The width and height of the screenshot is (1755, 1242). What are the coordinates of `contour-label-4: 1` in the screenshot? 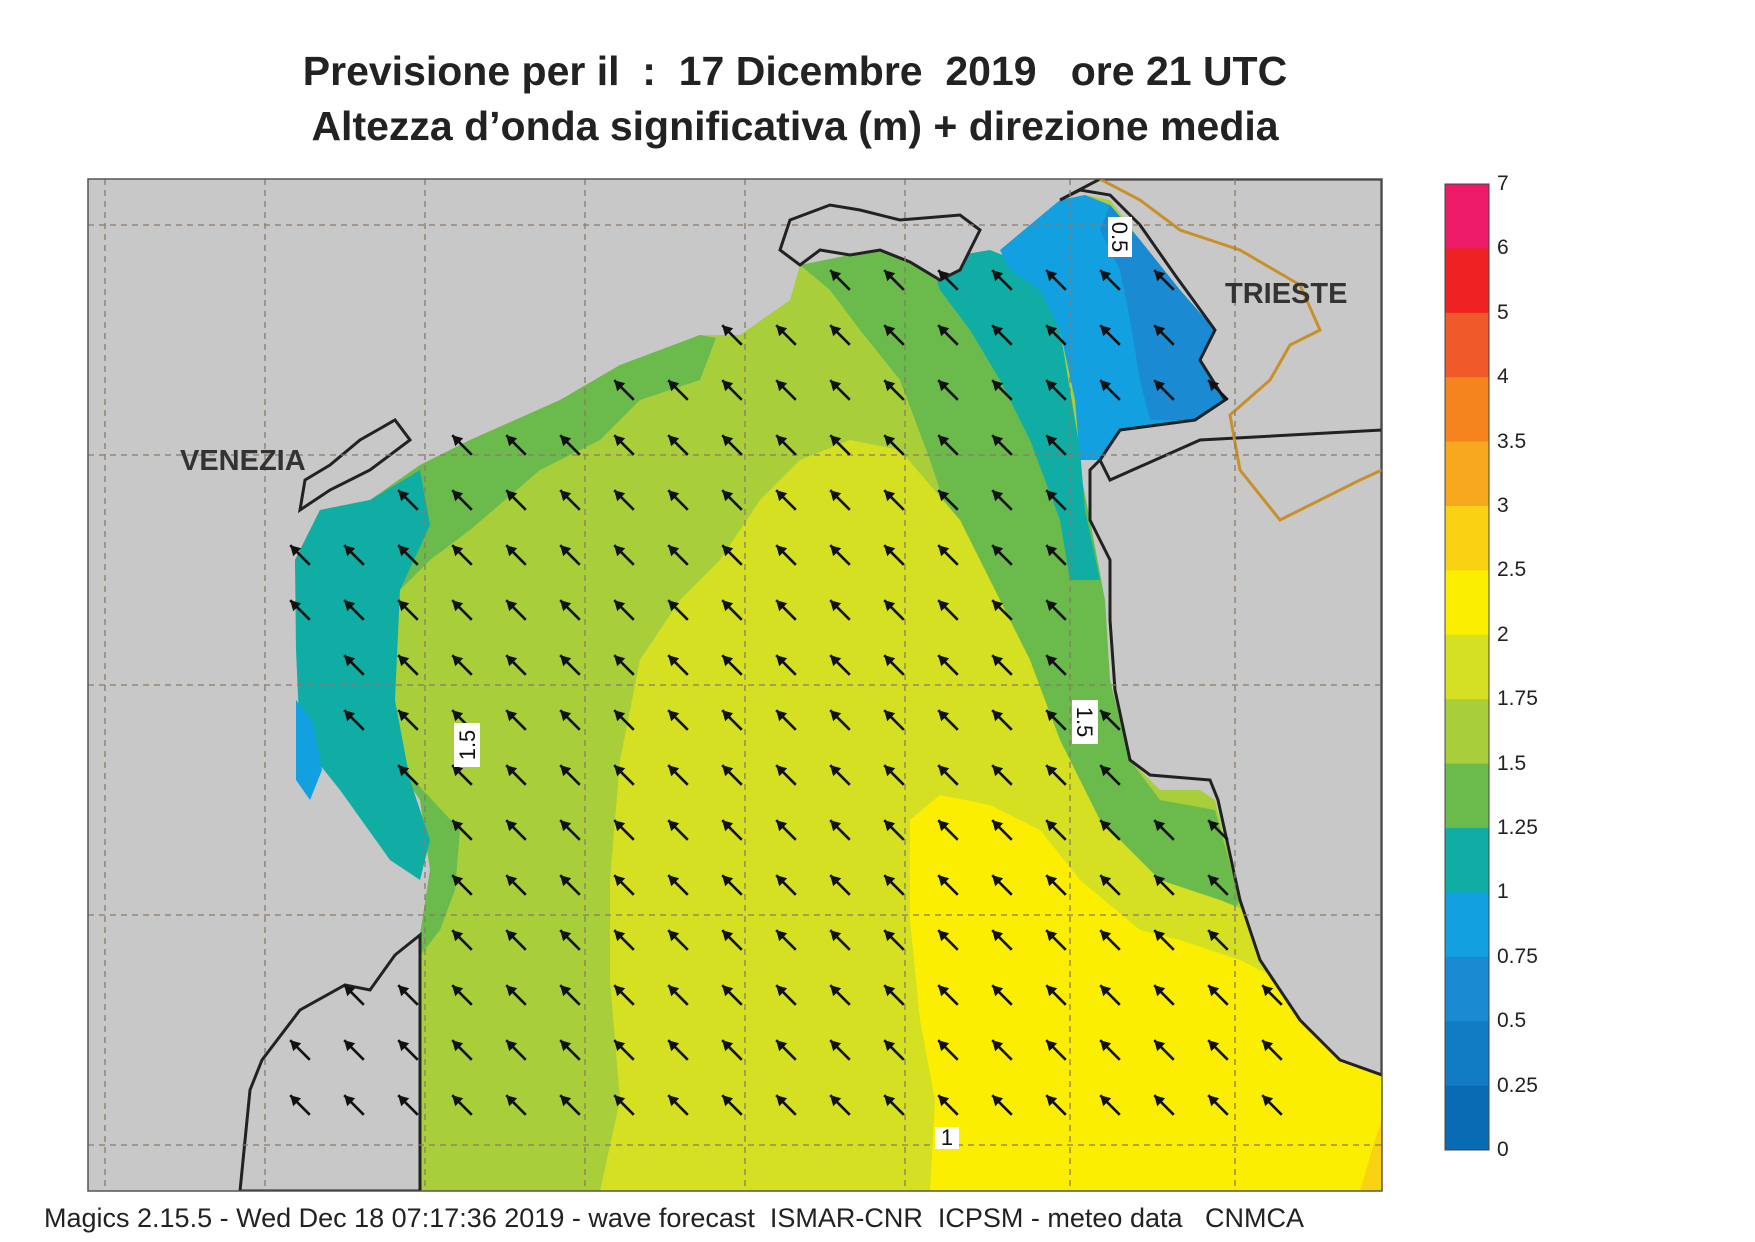 It's located at (947, 1137).